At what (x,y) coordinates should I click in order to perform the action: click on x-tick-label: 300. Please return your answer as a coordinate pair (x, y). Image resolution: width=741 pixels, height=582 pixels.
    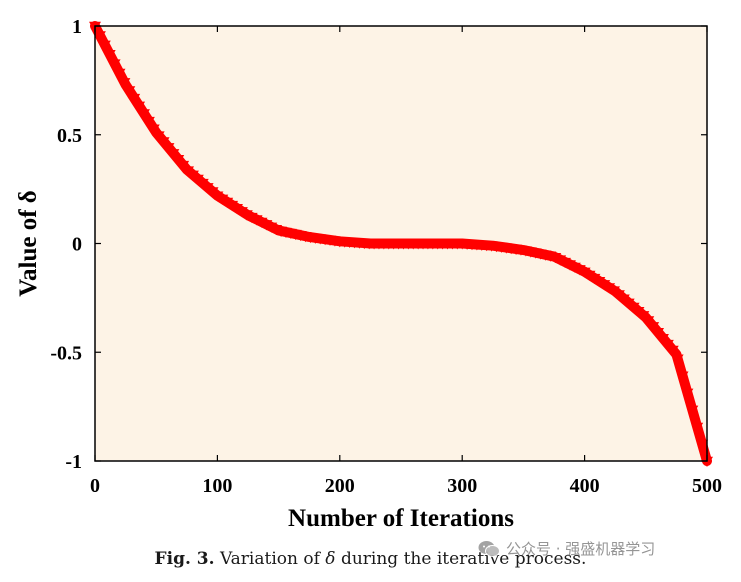
    Looking at the image, I should click on (462, 486).